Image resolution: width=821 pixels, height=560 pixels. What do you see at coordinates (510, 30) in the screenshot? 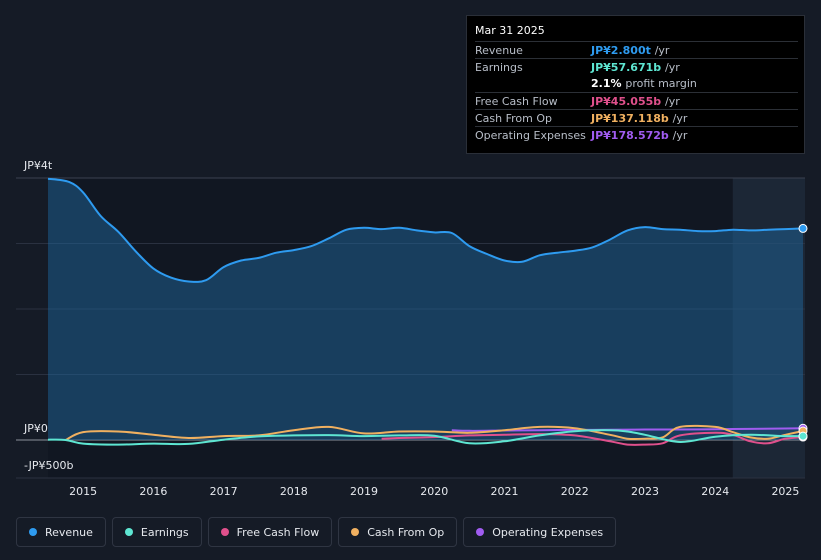
I see `tooltip-date: Mar 31 2025` at bounding box center [510, 30].